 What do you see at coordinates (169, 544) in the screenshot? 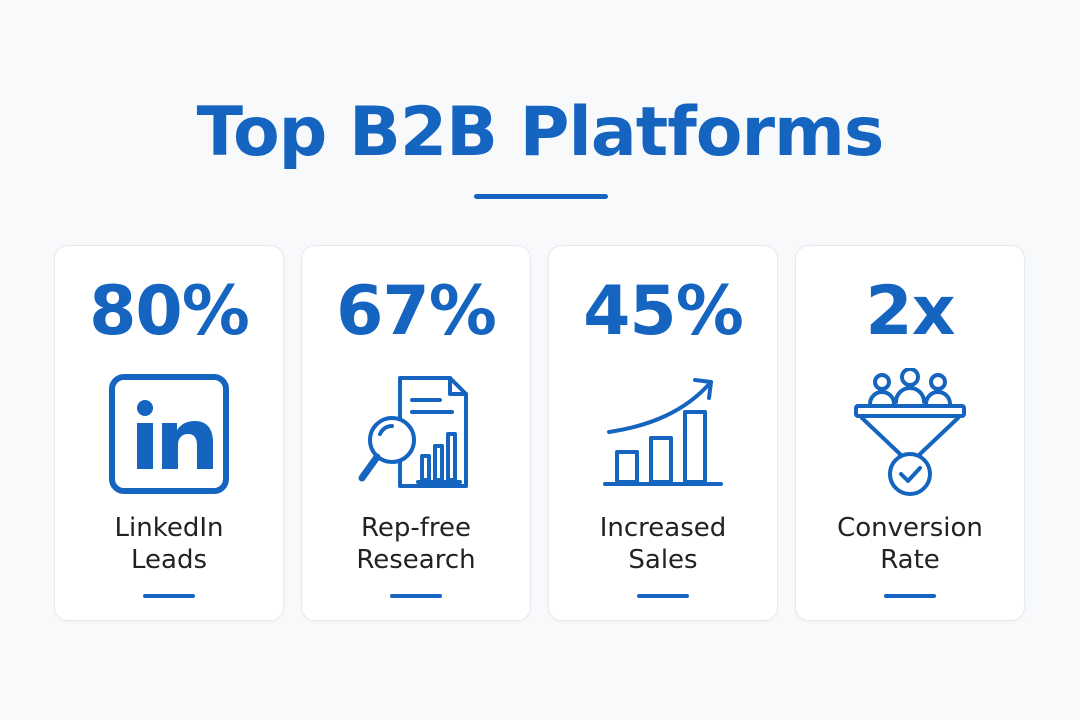
I see `stat-label: LinkedIn Leads` at bounding box center [169, 544].